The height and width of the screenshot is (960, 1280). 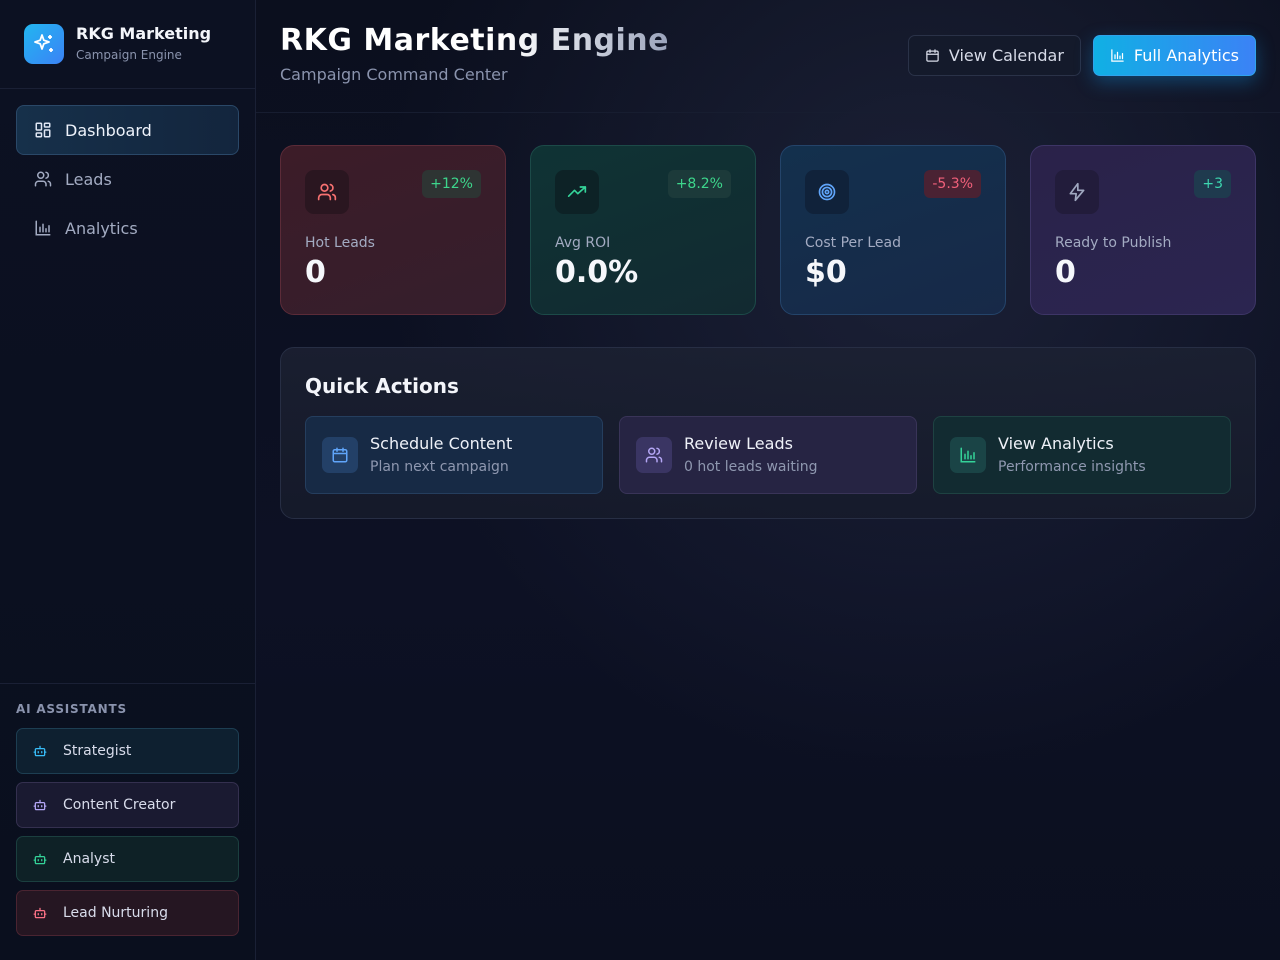 What do you see at coordinates (853, 243) in the screenshot?
I see `stat-label: Cost Per Lead` at bounding box center [853, 243].